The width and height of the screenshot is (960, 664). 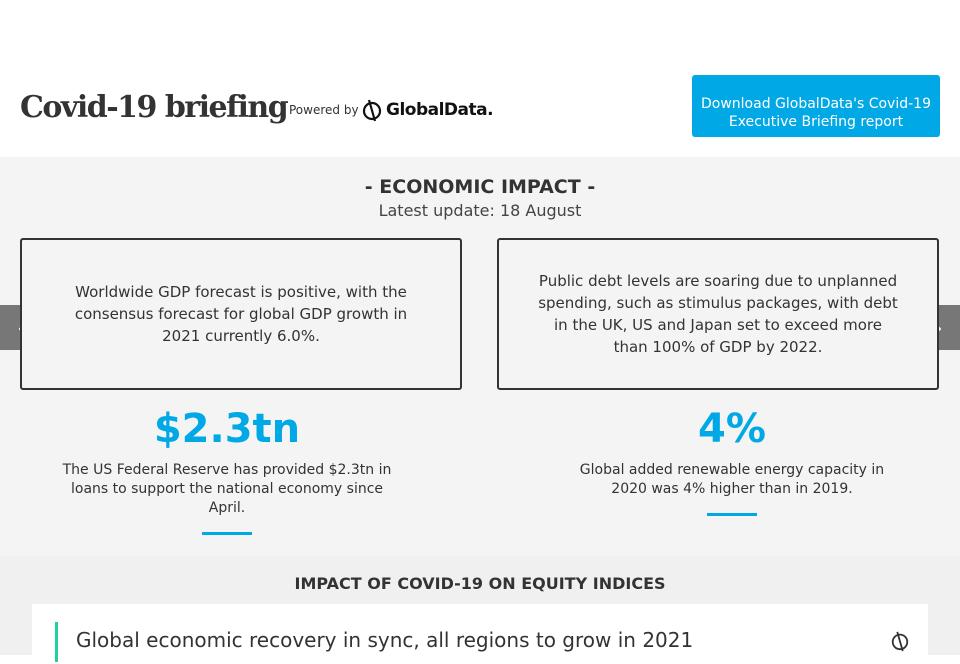 What do you see at coordinates (227, 429) in the screenshot?
I see `stat-value: $2.3tn` at bounding box center [227, 429].